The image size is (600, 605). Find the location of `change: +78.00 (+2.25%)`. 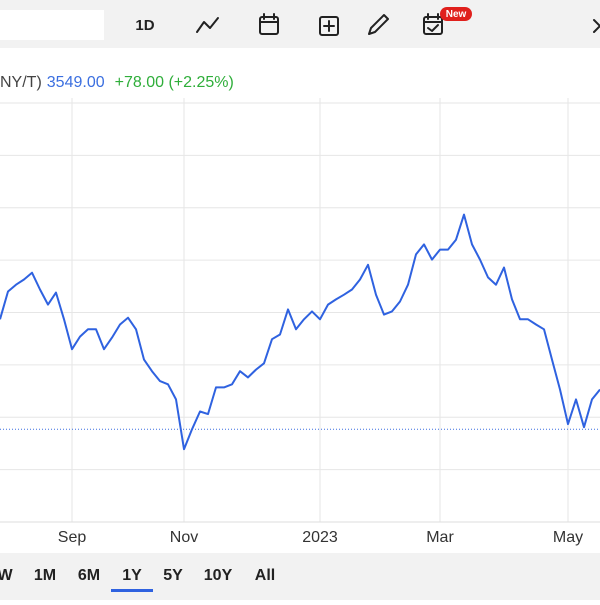

change: +78.00 (+2.25%) is located at coordinates (174, 82).